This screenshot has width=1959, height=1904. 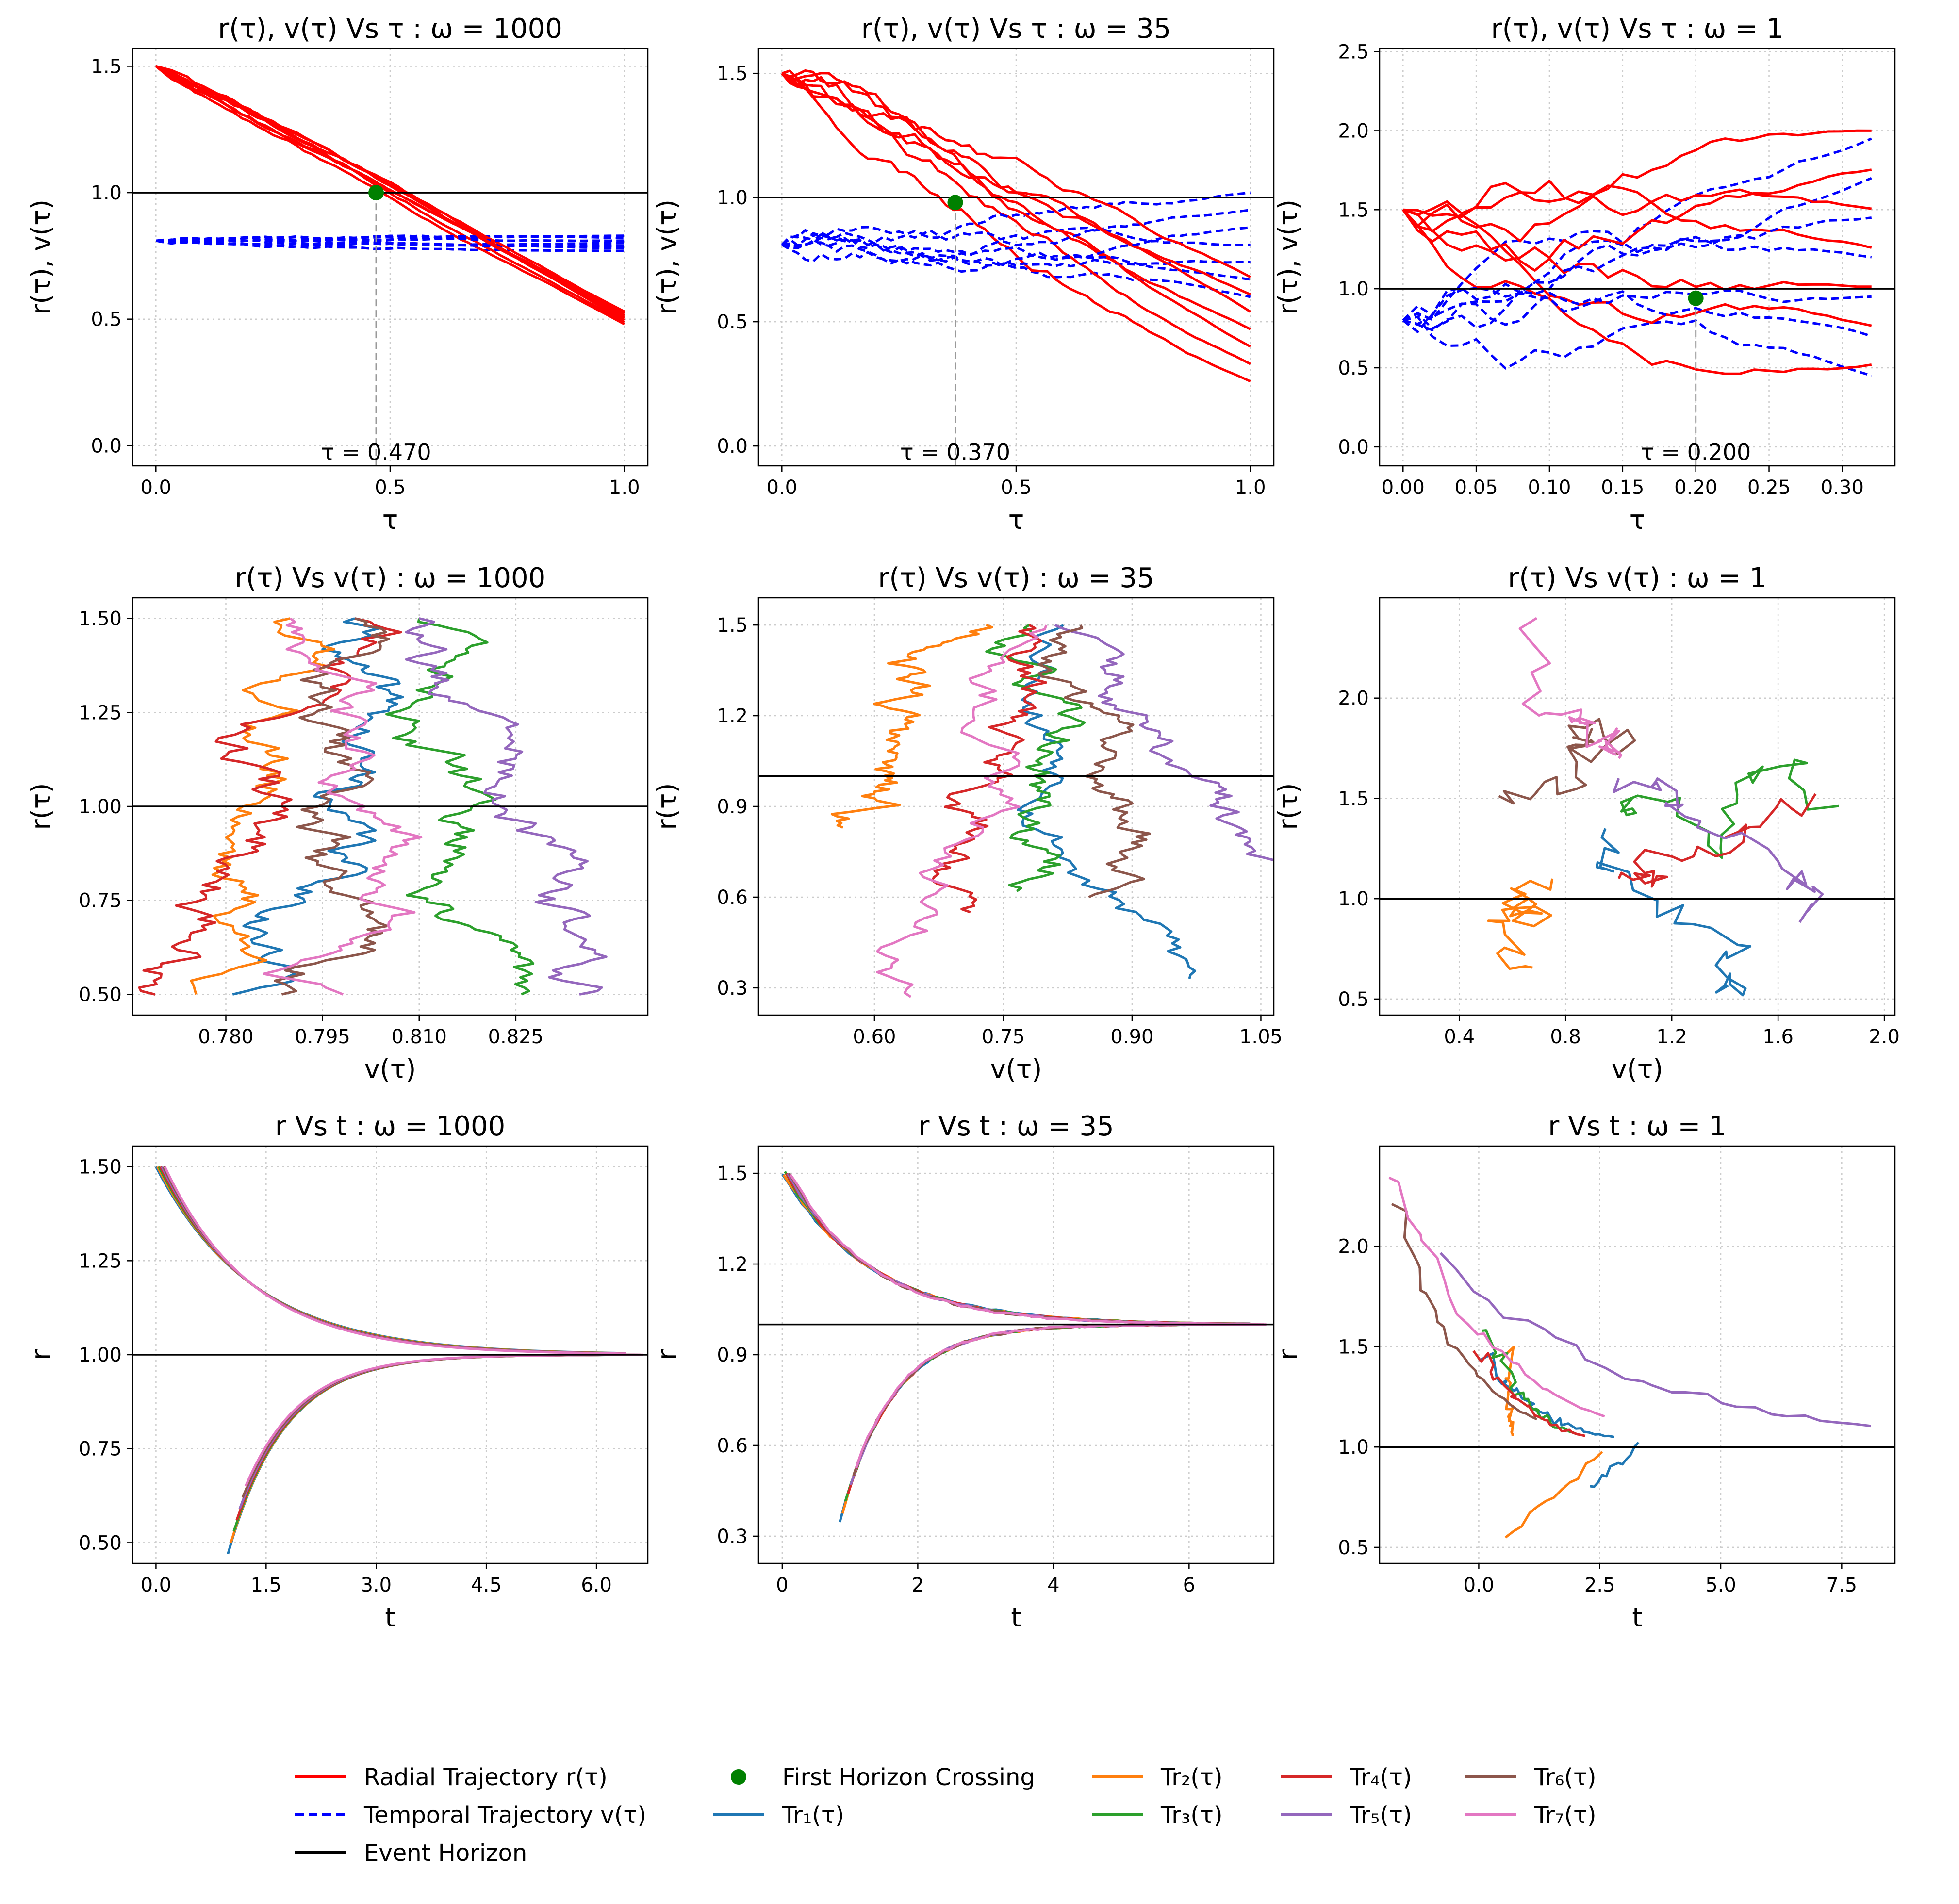 What do you see at coordinates (100, 619) in the screenshot?
I see `y-tick-label: 1.50` at bounding box center [100, 619].